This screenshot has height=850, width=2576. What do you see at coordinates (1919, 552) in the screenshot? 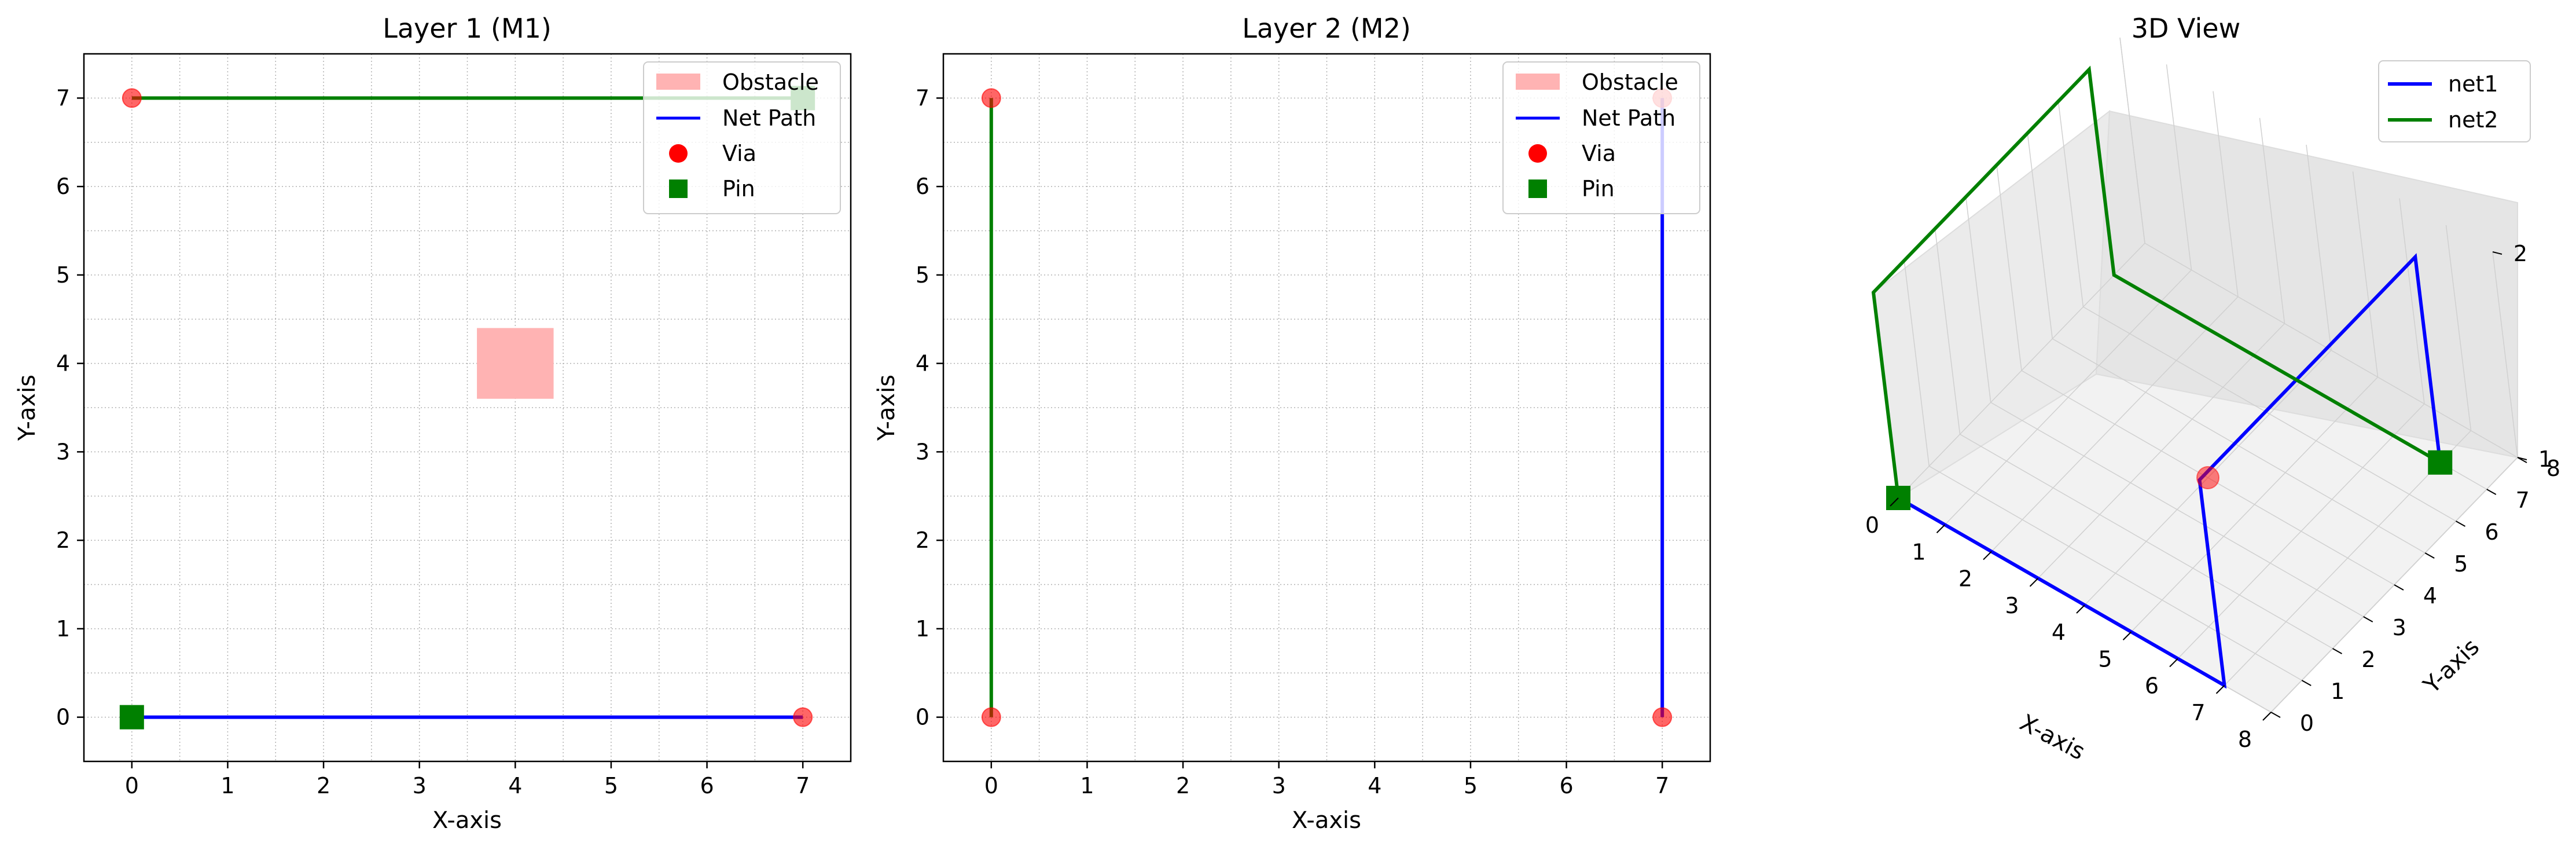
I see `3d-x-tick-label: 1` at bounding box center [1919, 552].